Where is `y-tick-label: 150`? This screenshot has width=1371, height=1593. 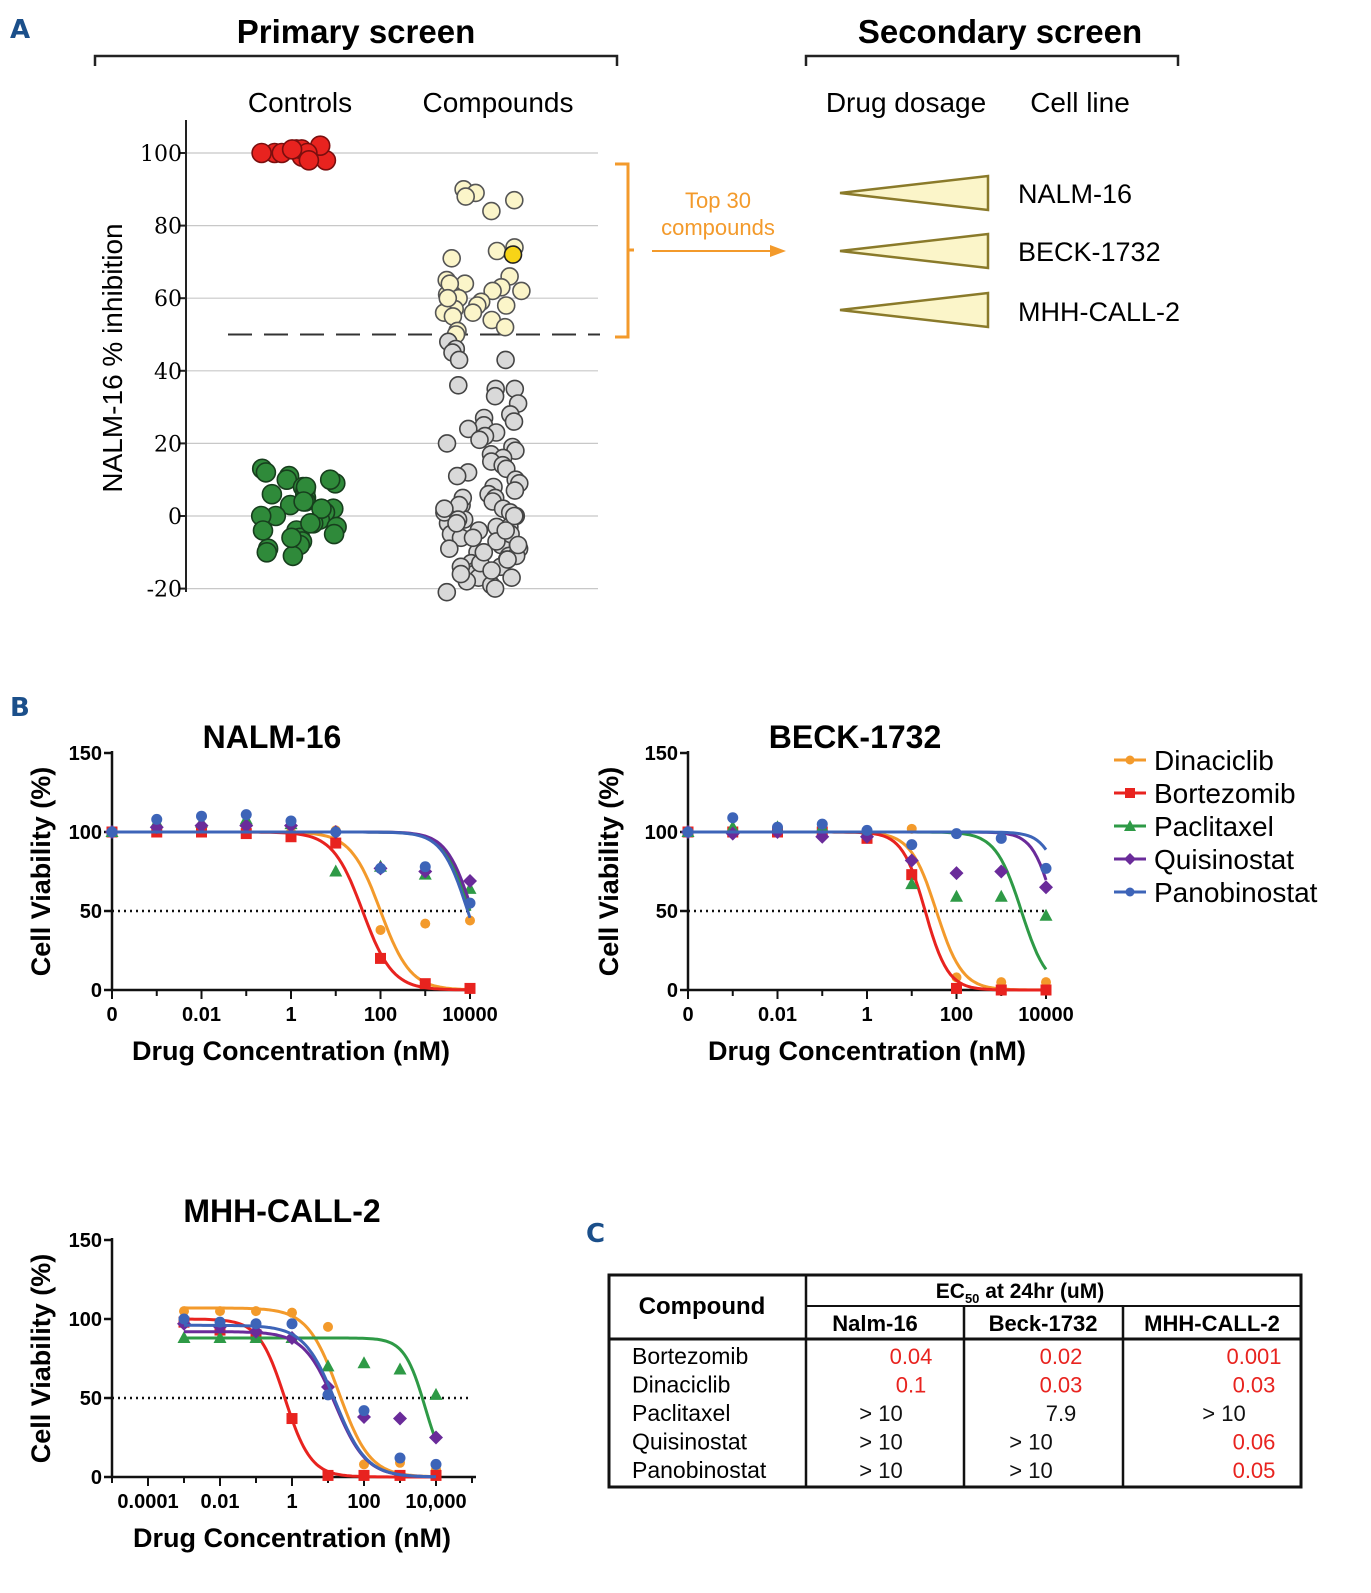
y-tick-label: 150 is located at coordinates (661, 754).